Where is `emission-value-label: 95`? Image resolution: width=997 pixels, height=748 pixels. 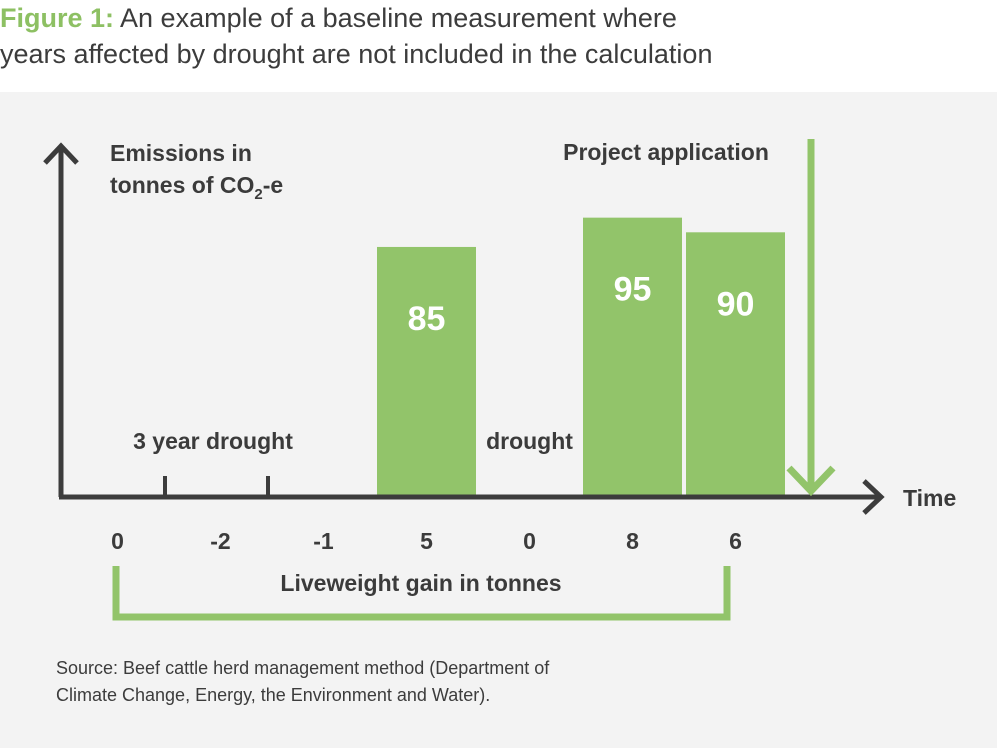
emission-value-label: 95 is located at coordinates (633, 290).